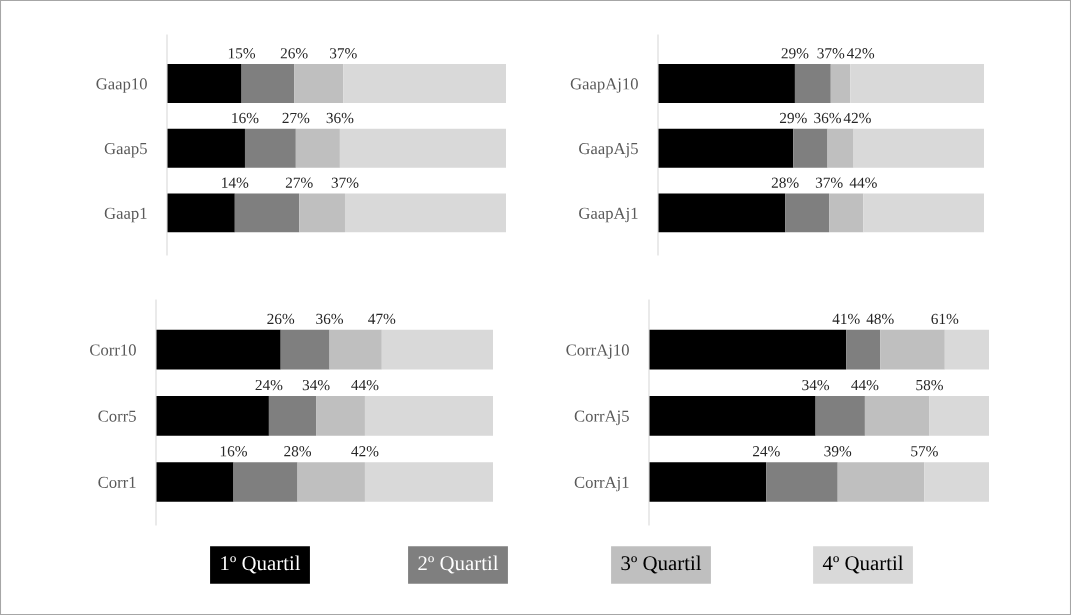 The width and height of the screenshot is (1071, 615). What do you see at coordinates (113, 350) in the screenshot?
I see `y-tick-label: Corr10` at bounding box center [113, 350].